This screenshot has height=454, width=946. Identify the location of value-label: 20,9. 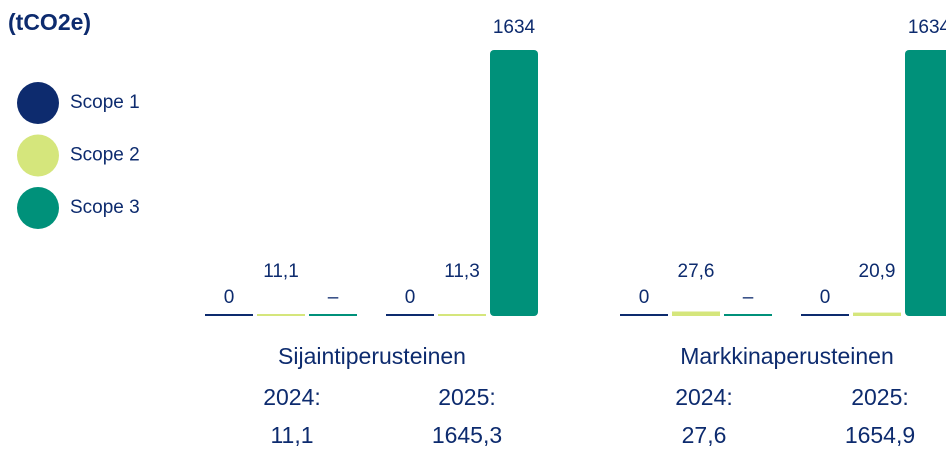
(877, 271).